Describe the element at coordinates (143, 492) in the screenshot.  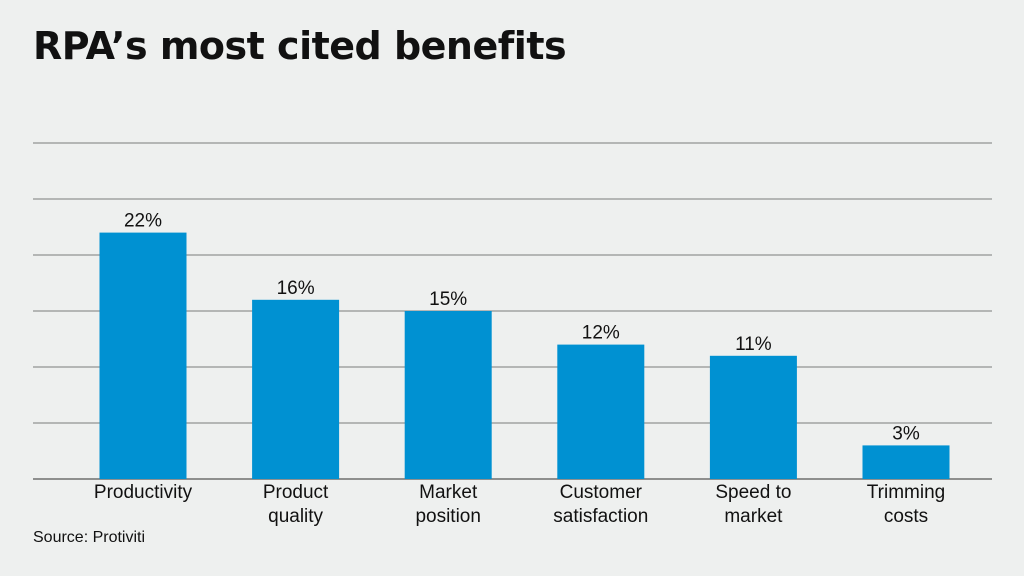
I see `category-label: Productivity` at that location.